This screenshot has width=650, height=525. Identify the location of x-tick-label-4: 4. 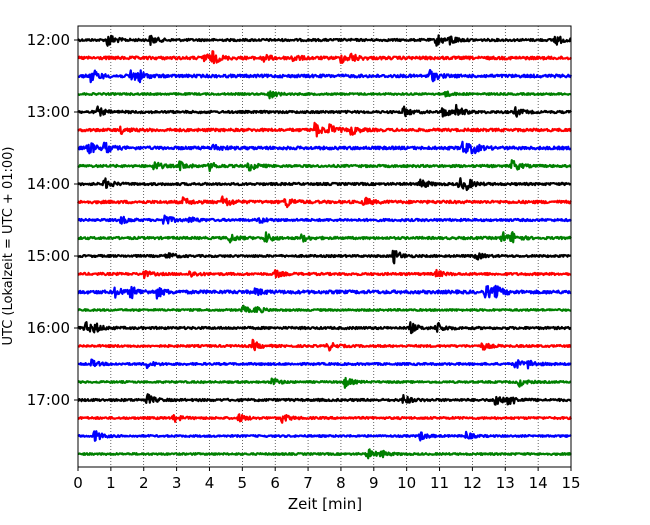
(210, 483).